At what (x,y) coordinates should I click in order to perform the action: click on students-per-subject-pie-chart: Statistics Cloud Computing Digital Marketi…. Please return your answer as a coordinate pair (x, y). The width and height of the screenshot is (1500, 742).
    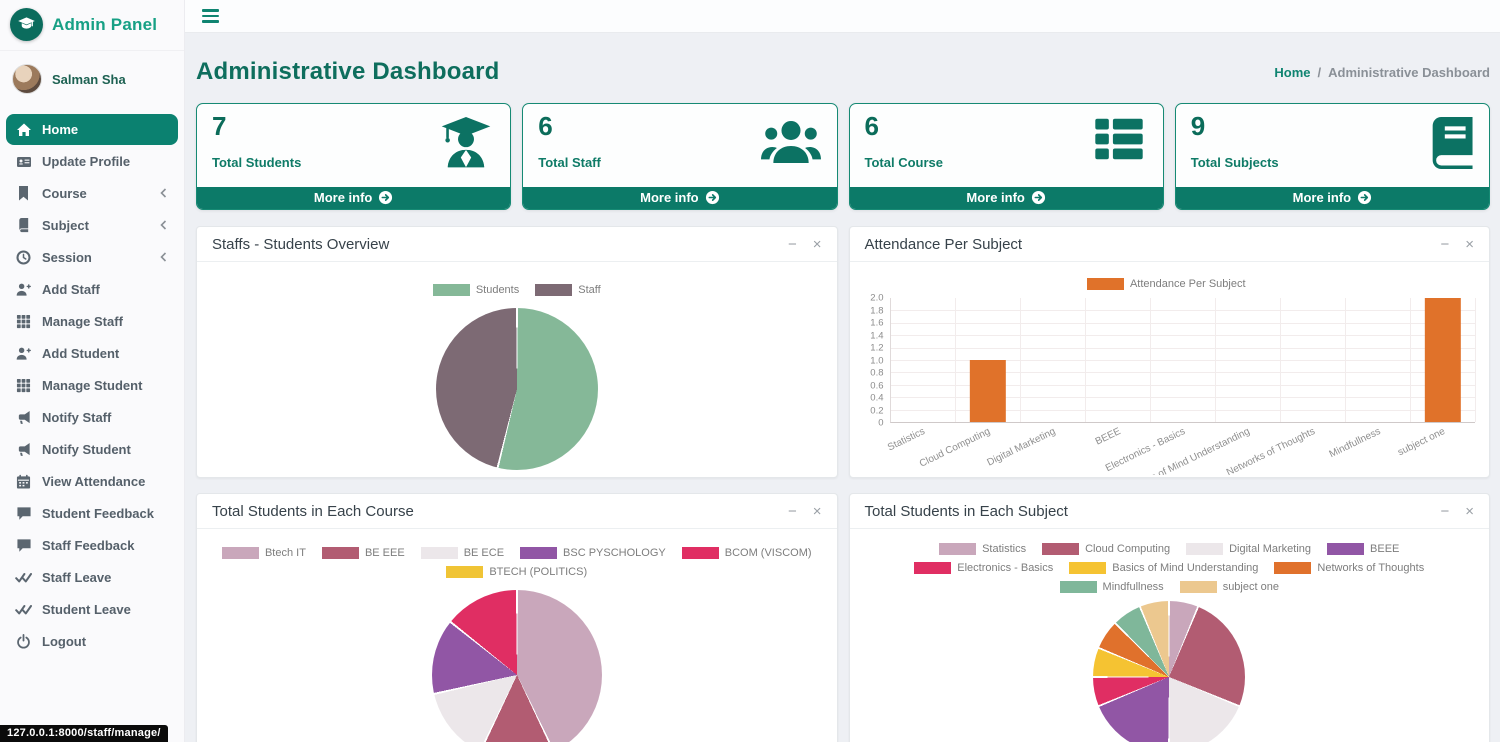
    Looking at the image, I should click on (1170, 635).